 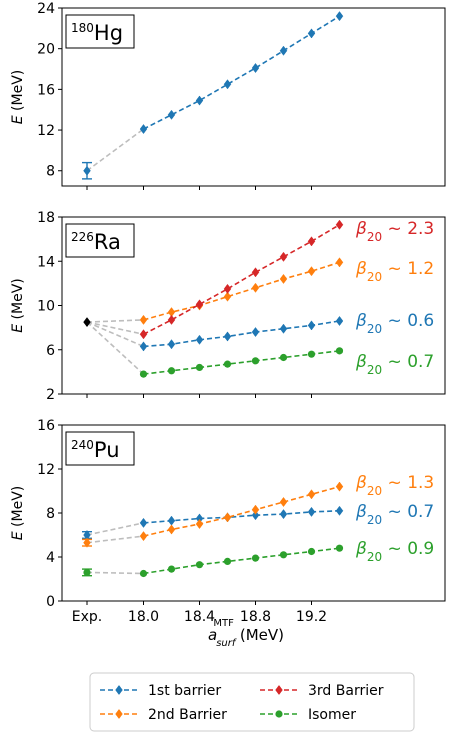 I want to click on beta-annotation: β20 ~ 2.3, so click(x=394, y=231).